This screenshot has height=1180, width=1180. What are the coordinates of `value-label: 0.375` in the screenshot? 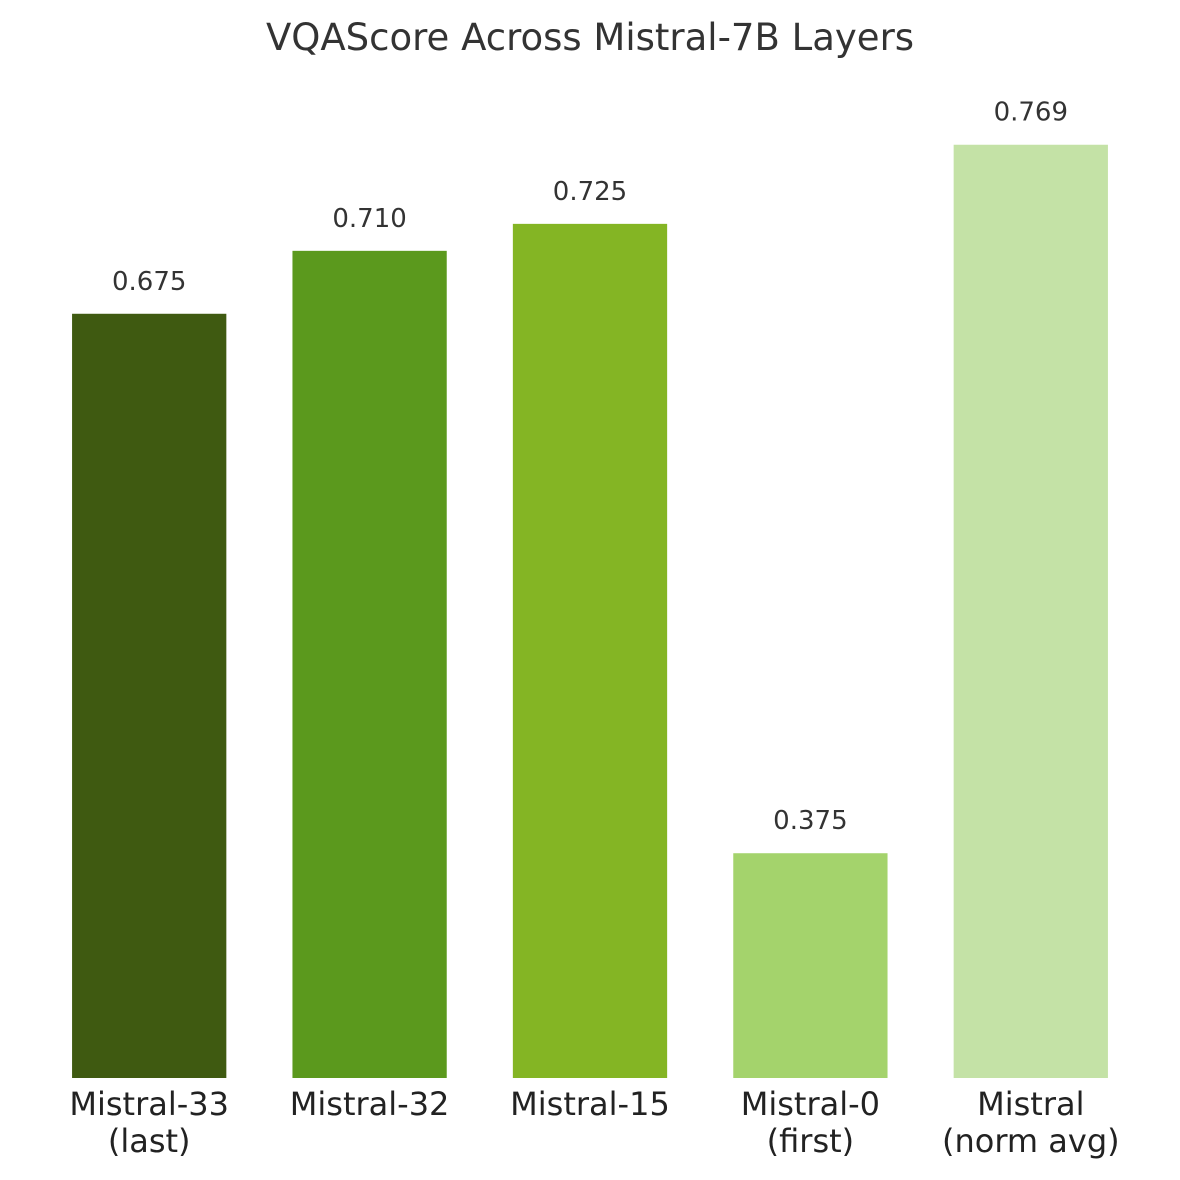 It's located at (810, 821).